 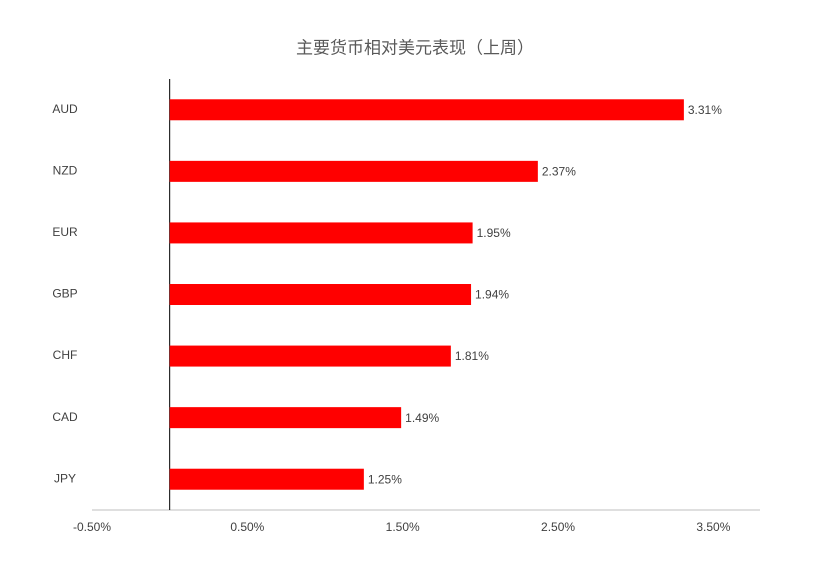 What do you see at coordinates (559, 172) in the screenshot?
I see `value-label: 2.37%` at bounding box center [559, 172].